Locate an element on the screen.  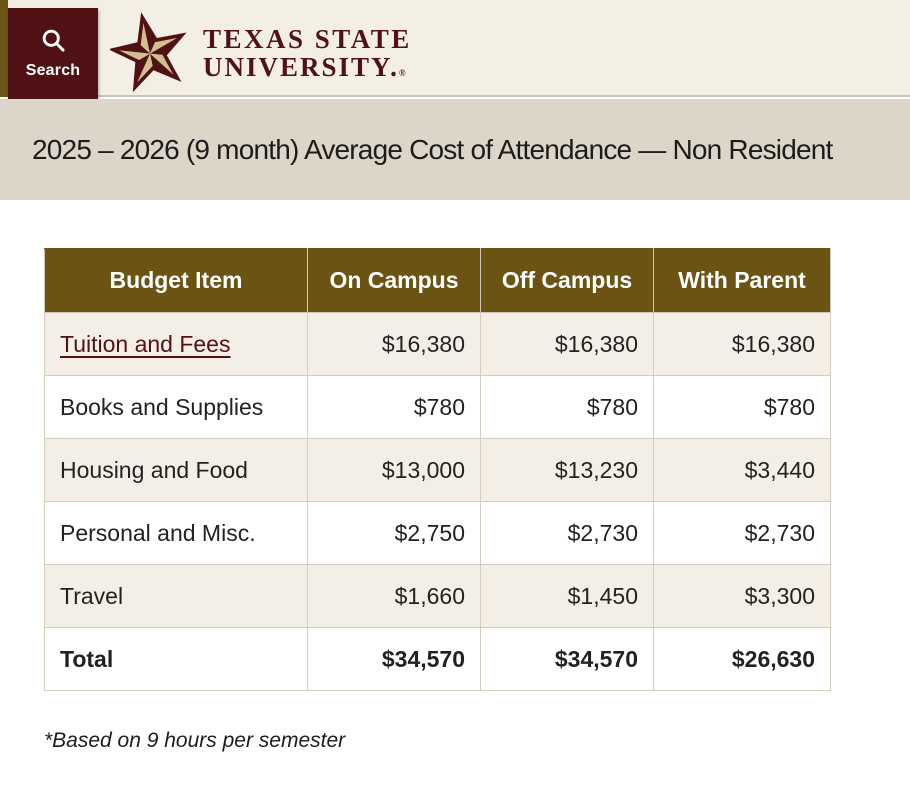
gold-edge-strip is located at coordinates (4, 48).